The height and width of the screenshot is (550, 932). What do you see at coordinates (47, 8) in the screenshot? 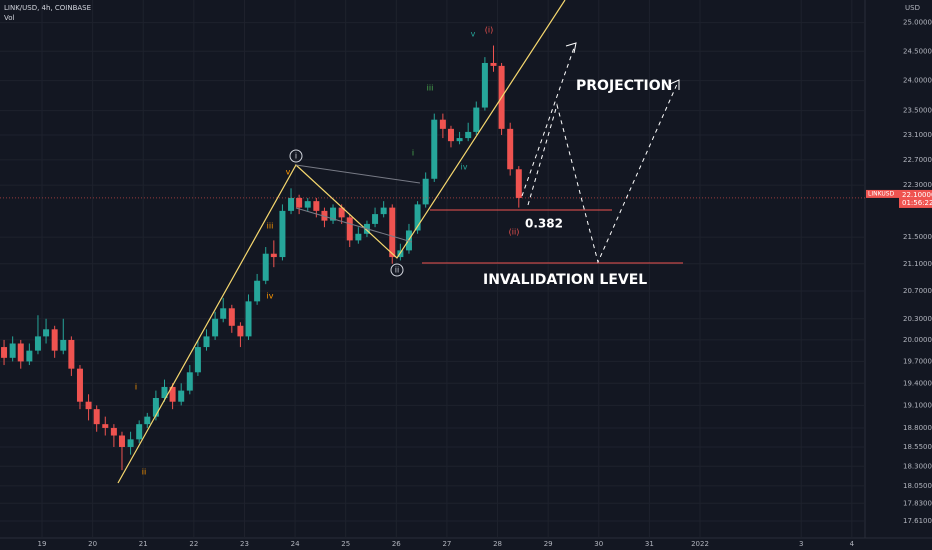
I see `chart-title: LINK/USD, 4h, COINBASE` at bounding box center [47, 8].